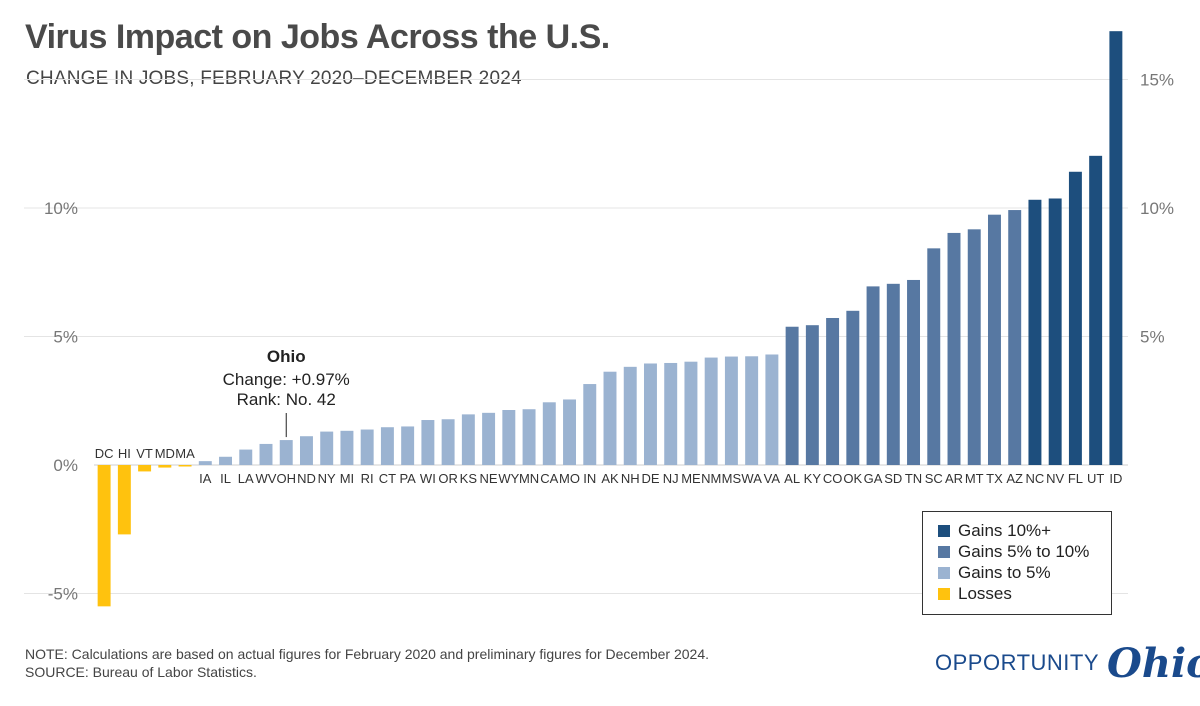 Image resolution: width=1200 pixels, height=706 pixels. I want to click on category-label-ca: CA, so click(549, 478).